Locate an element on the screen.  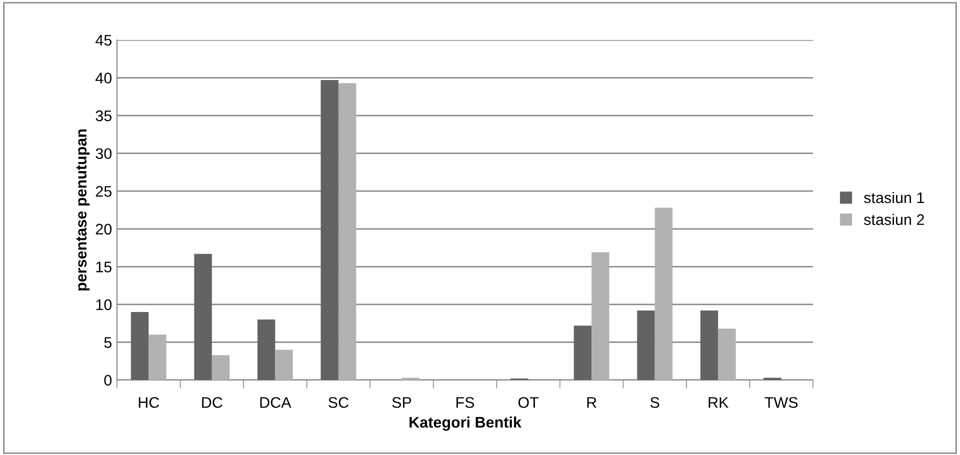
y-tick-label: 30 is located at coordinates (104, 154).